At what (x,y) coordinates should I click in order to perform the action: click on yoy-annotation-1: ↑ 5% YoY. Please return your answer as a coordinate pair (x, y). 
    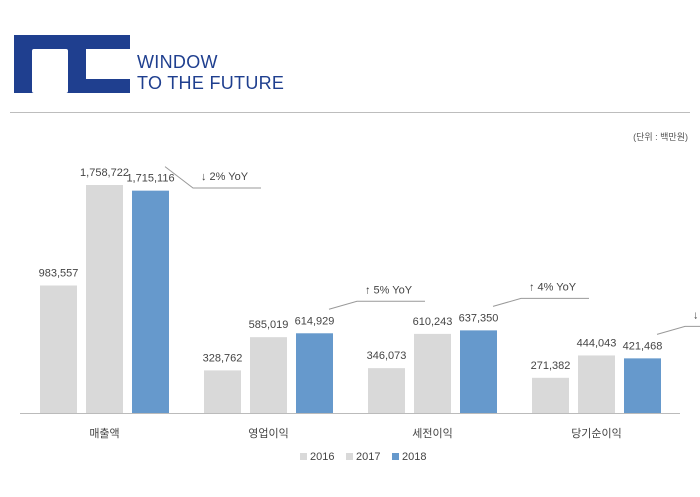
    Looking at the image, I should click on (389, 290).